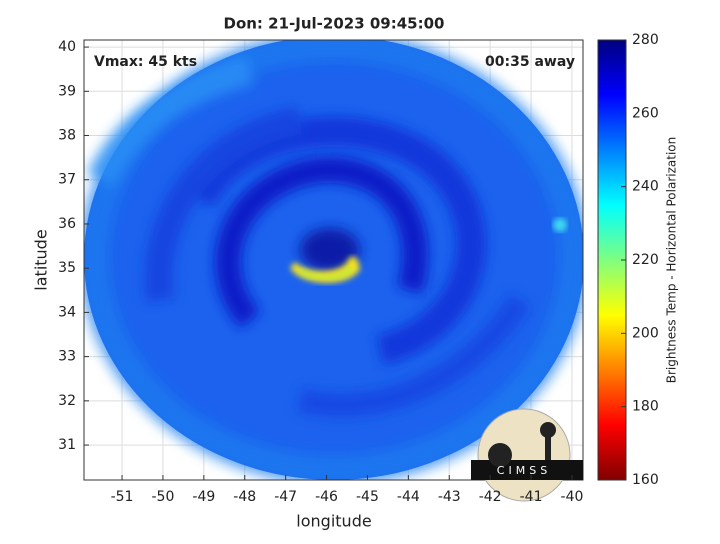 The image size is (720, 544). I want to click on x-tick-label: -46, so click(326, 497).